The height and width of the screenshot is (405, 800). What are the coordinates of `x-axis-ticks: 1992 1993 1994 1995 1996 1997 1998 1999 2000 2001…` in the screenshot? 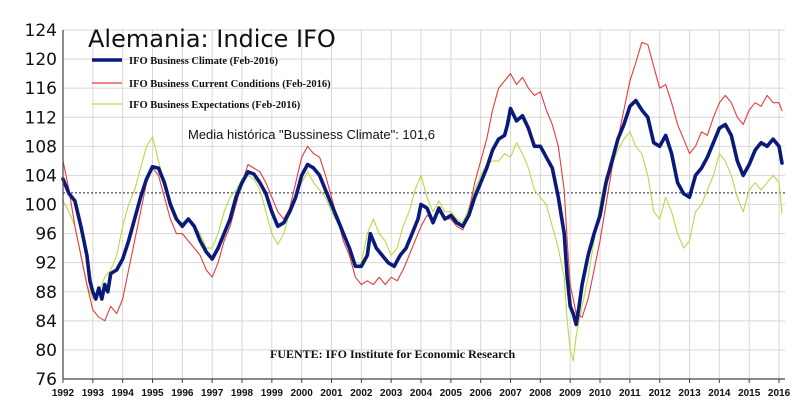 It's located at (421, 393).